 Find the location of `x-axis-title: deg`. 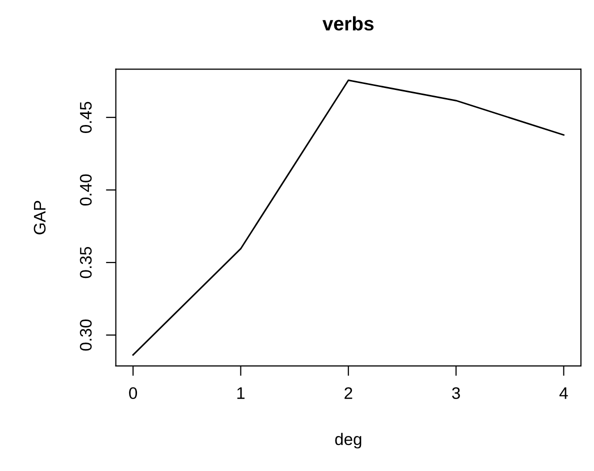

x-axis-title: deg is located at coordinates (348, 440).